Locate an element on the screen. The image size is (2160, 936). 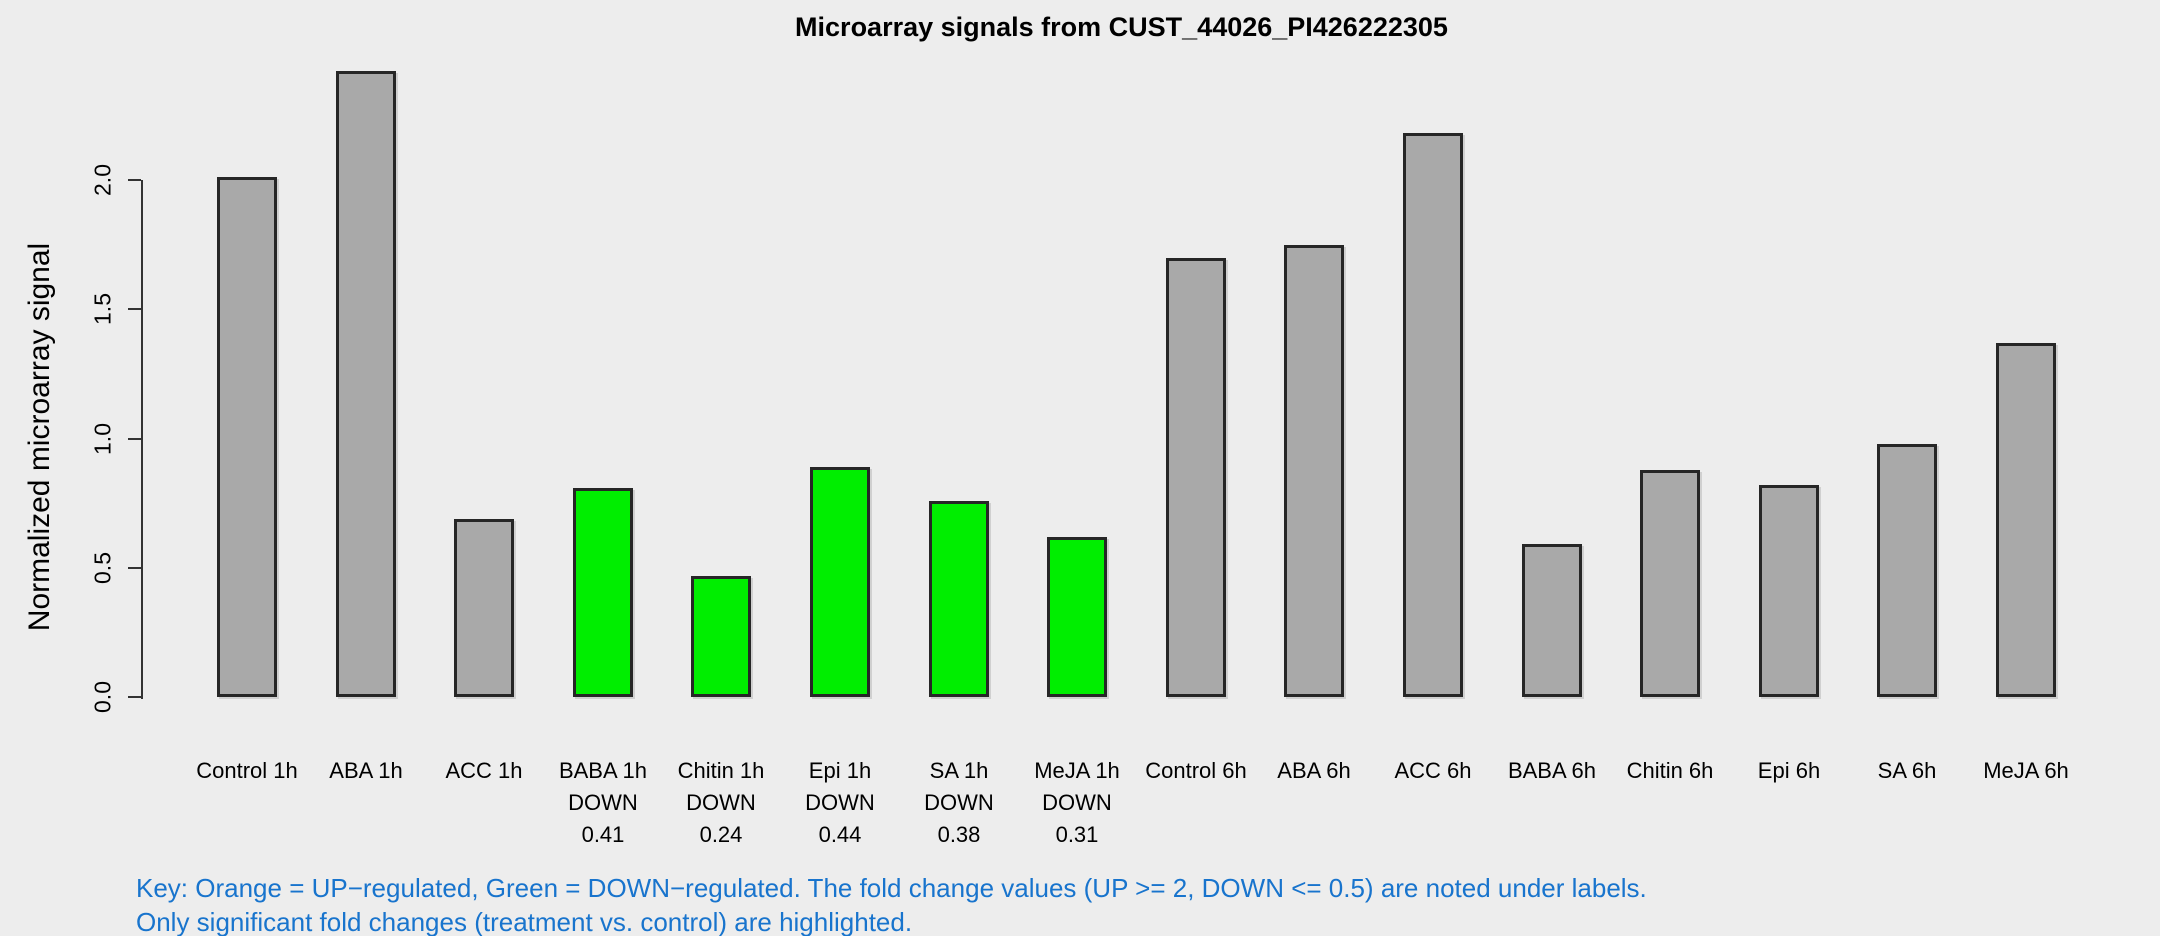
bar-meja-6h is located at coordinates (2026, 520).